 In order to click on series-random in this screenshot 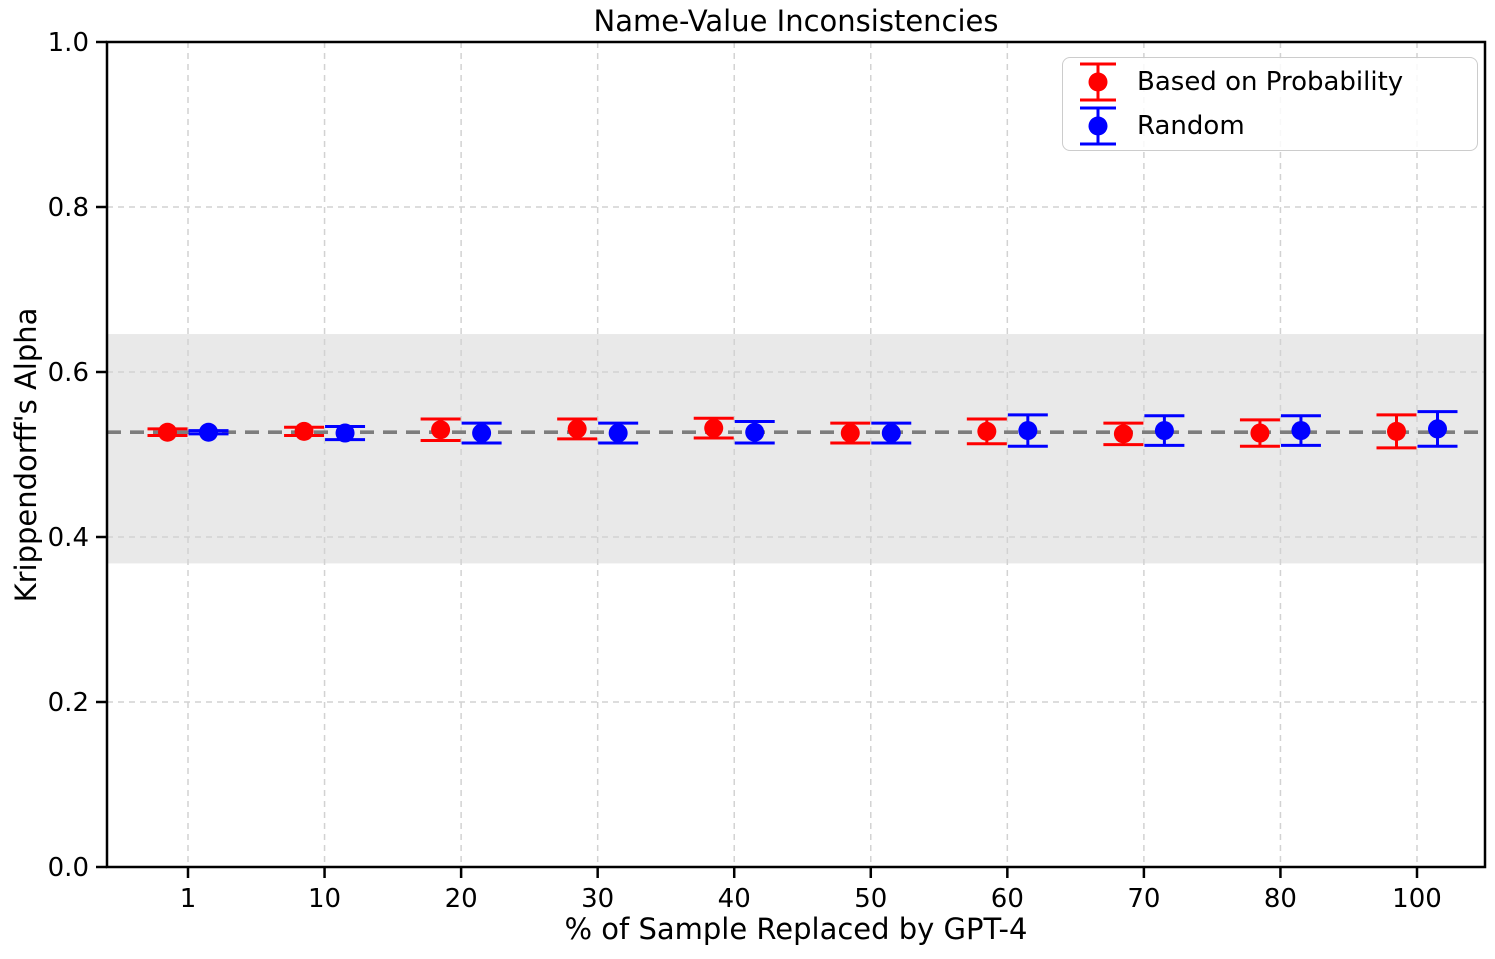, I will do `click(823, 429)`.